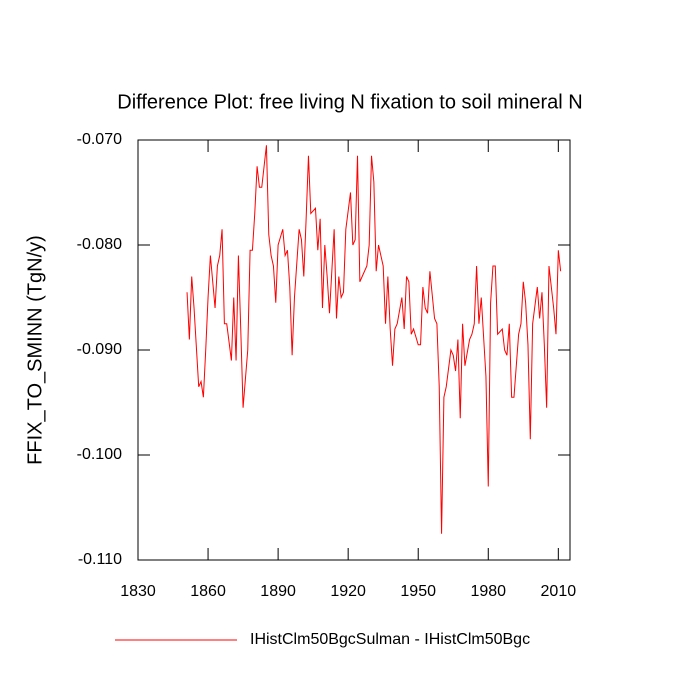 The height and width of the screenshot is (700, 700). What do you see at coordinates (99, 454) in the screenshot?
I see `y-tick-label: -0.100` at bounding box center [99, 454].